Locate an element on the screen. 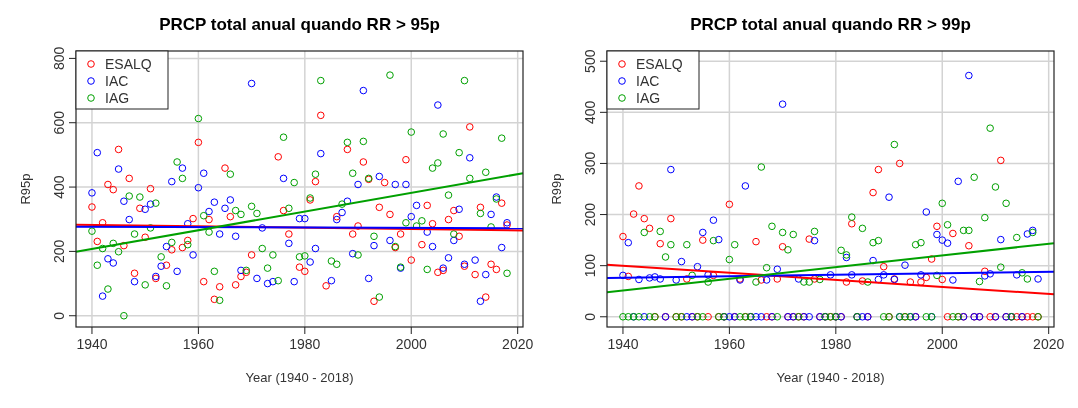 The width and height of the screenshot is (1078, 408). y-axis-title: R95p is located at coordinates (25, 189).